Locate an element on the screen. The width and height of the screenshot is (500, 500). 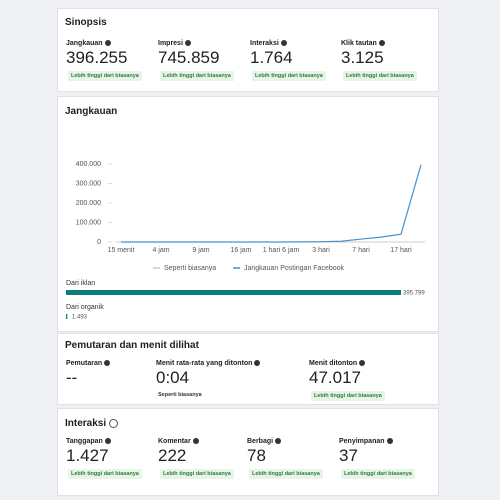
x-tick-label: 9 jam is located at coordinates (200, 250).